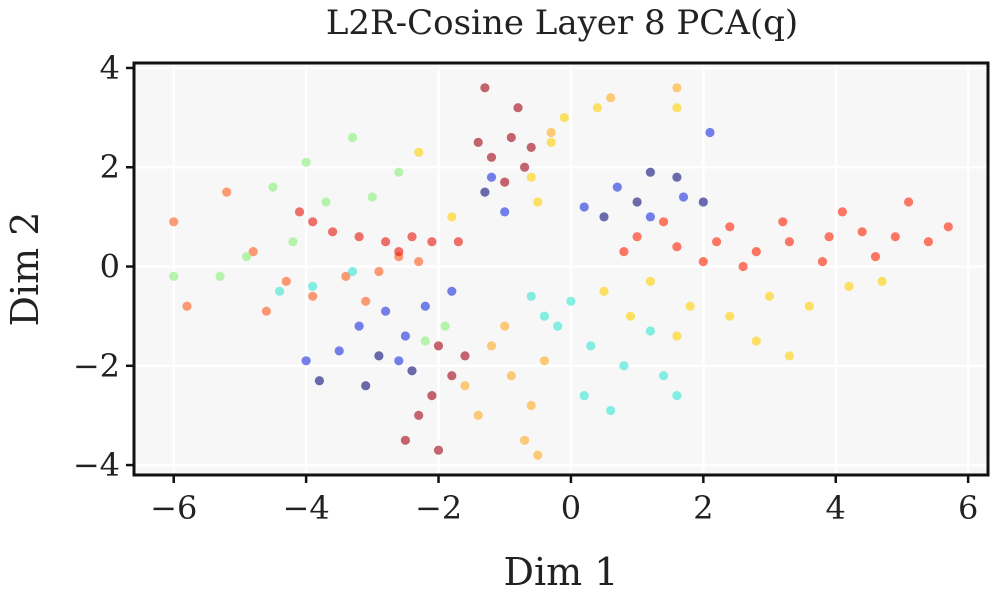 This screenshot has width=994, height=600. What do you see at coordinates (110, 167) in the screenshot?
I see `y-tick-label: 2` at bounding box center [110, 167].